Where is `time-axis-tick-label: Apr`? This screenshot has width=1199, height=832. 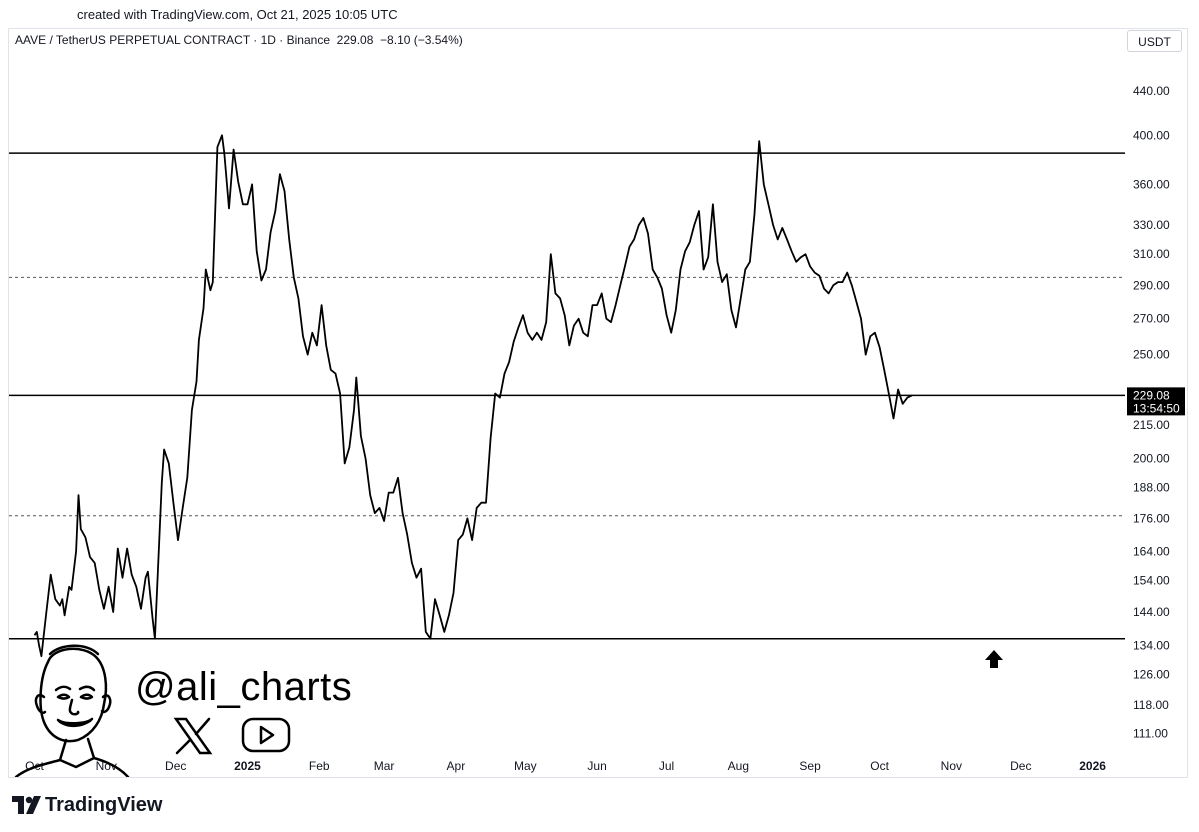 time-axis-tick-label: Apr is located at coordinates (456, 766).